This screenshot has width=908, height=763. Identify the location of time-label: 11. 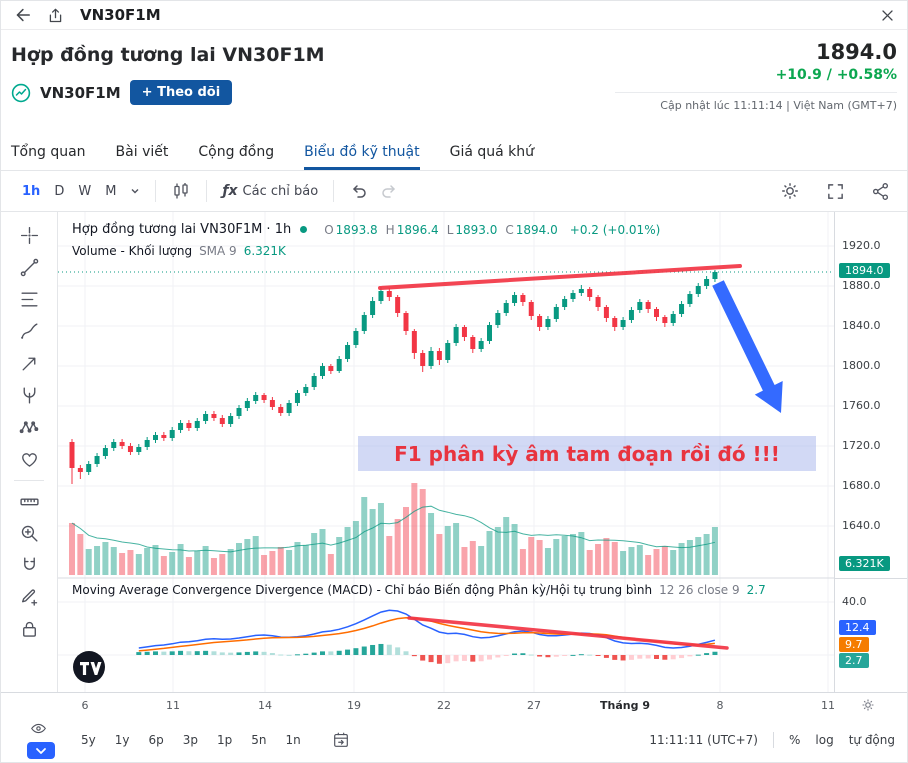
(173, 705).